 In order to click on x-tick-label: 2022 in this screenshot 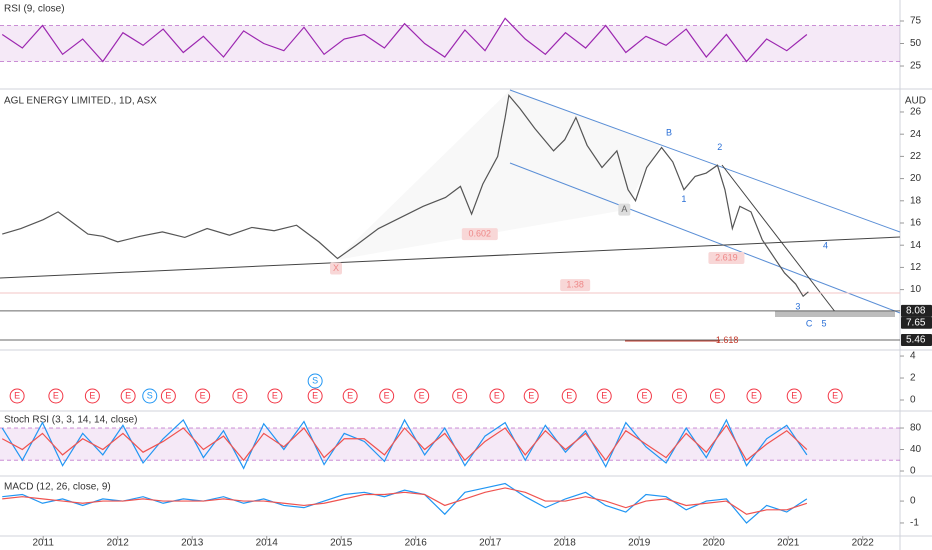, I will do `click(863, 543)`.